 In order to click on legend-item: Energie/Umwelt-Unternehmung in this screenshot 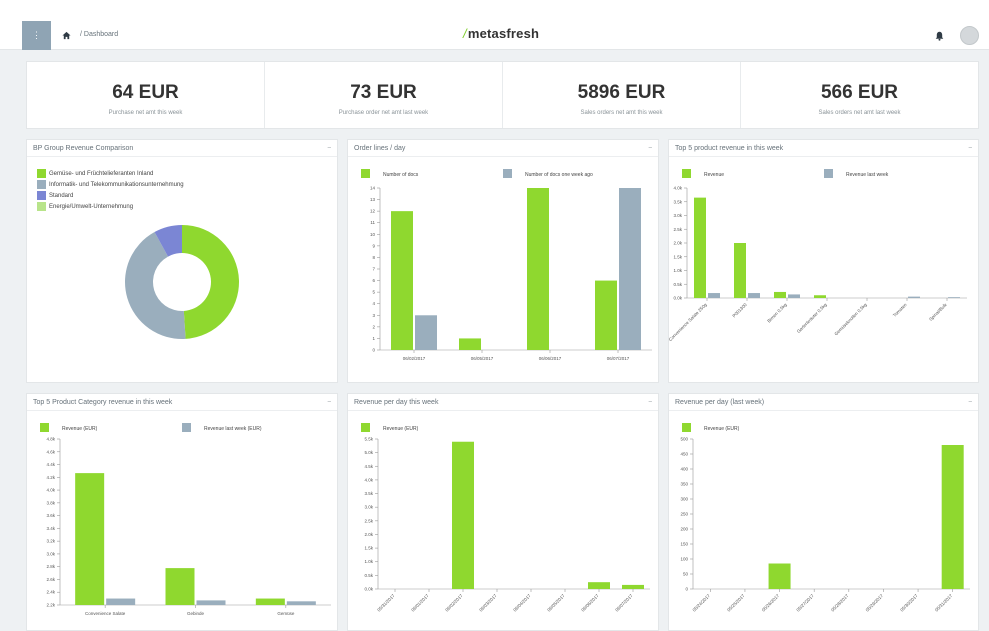, I will do `click(110, 206)`.